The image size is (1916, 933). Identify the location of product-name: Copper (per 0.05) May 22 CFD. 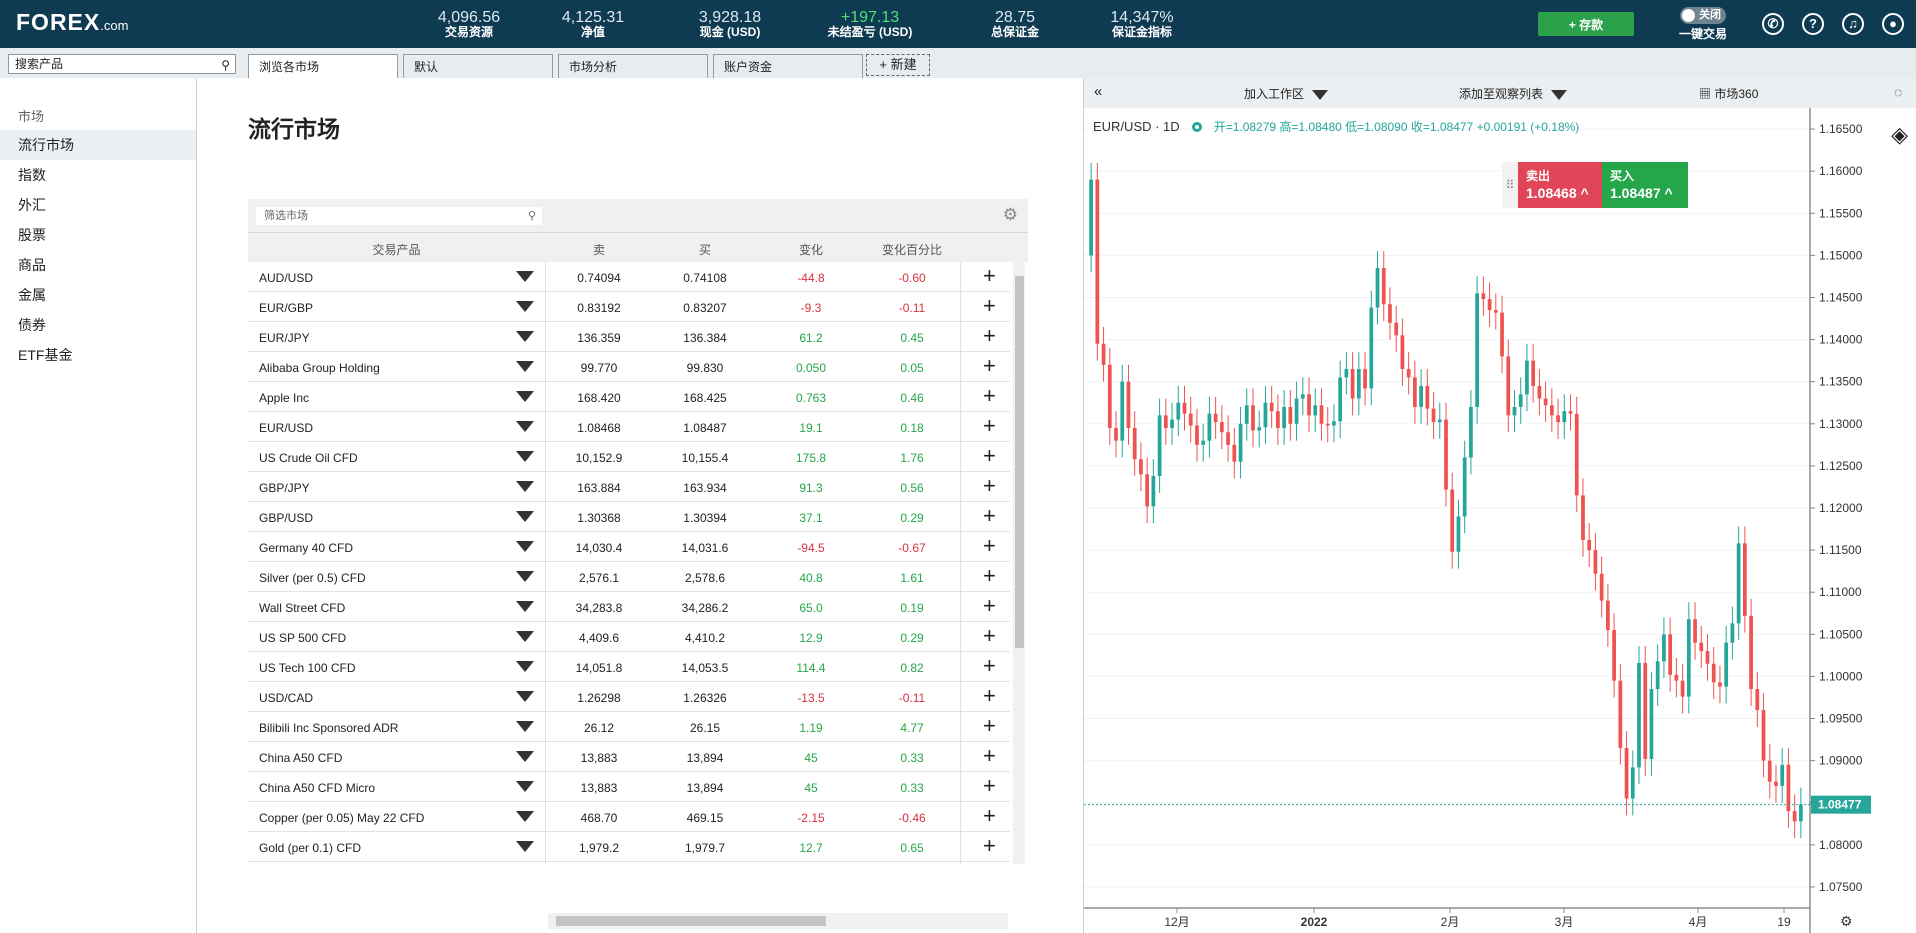
(342, 818).